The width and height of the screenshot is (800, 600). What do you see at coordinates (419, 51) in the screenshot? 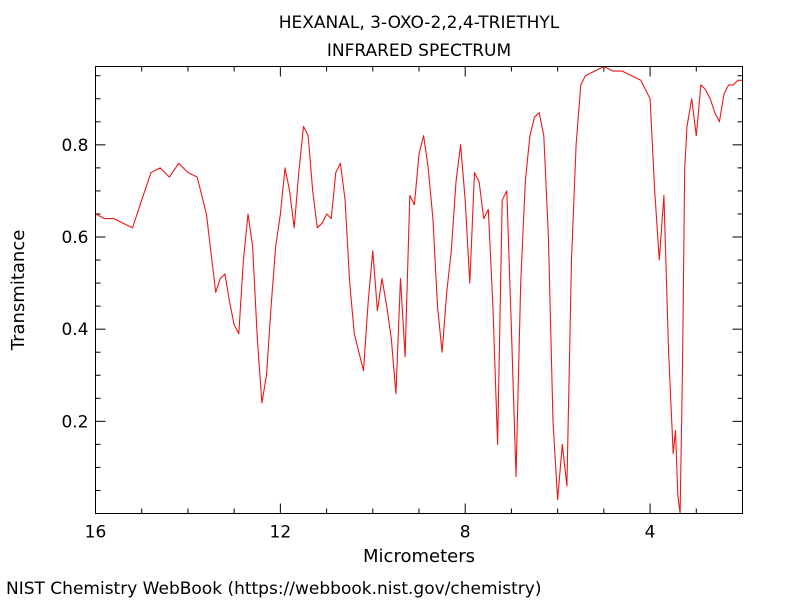
I see `chart-title-line-2: INFRARED SPECTRUM` at bounding box center [419, 51].